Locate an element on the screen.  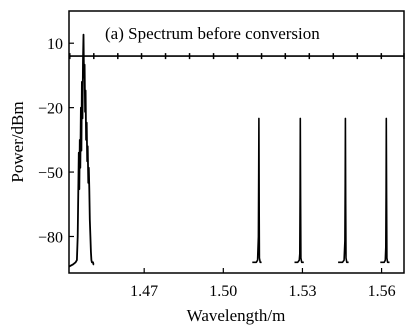
y-tick-label: −80 is located at coordinates (50, 237).